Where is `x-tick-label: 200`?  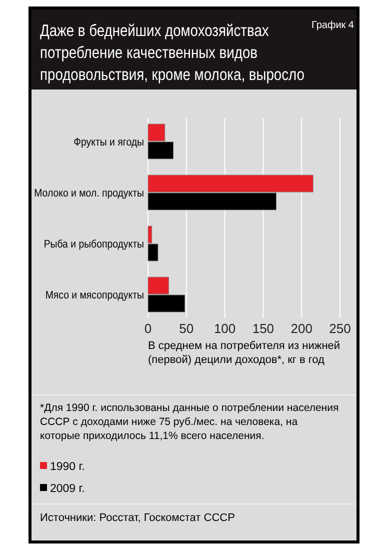 x-tick-label: 200 is located at coordinates (301, 328).